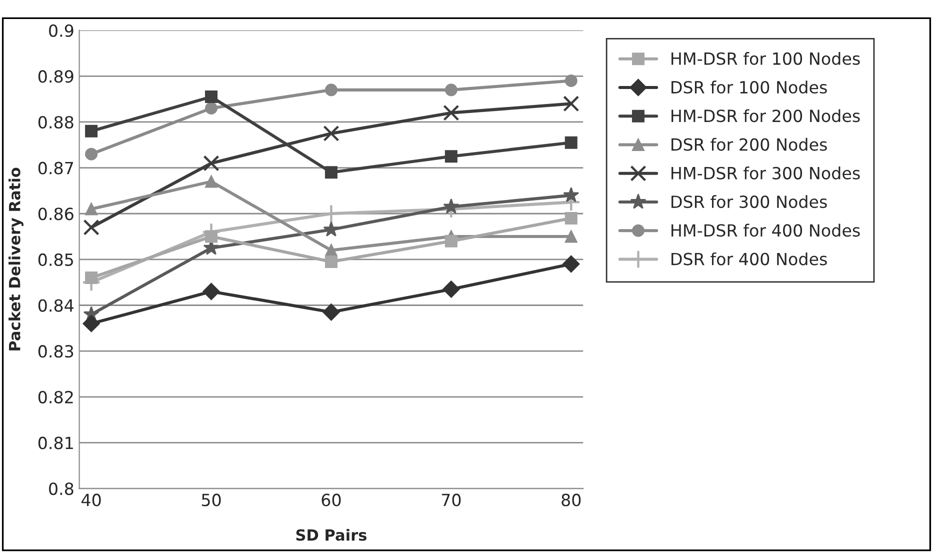 Image resolution: width=933 pixels, height=552 pixels. Describe the element at coordinates (56, 122) in the screenshot. I see `y-tick-label: 0.88` at that location.